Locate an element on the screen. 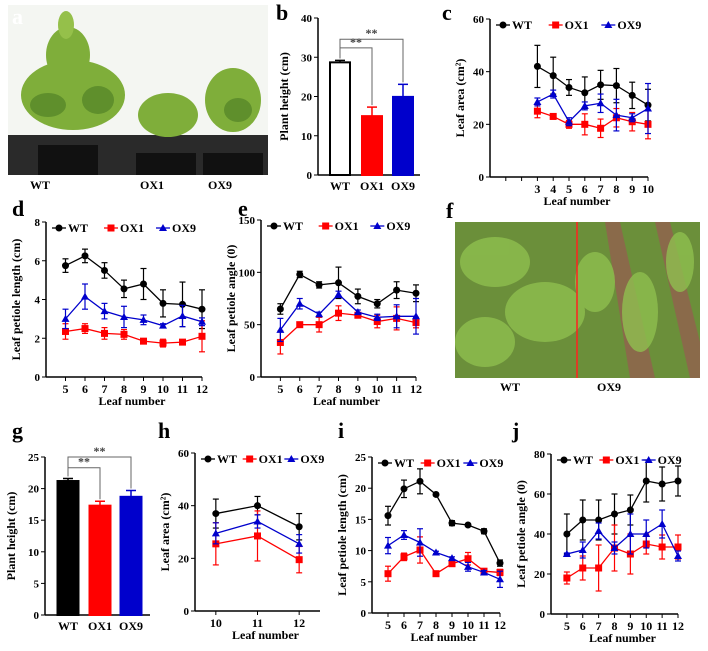 This screenshot has height=651, width=708. photo-a-label-ox9: OX9 is located at coordinates (220, 185).